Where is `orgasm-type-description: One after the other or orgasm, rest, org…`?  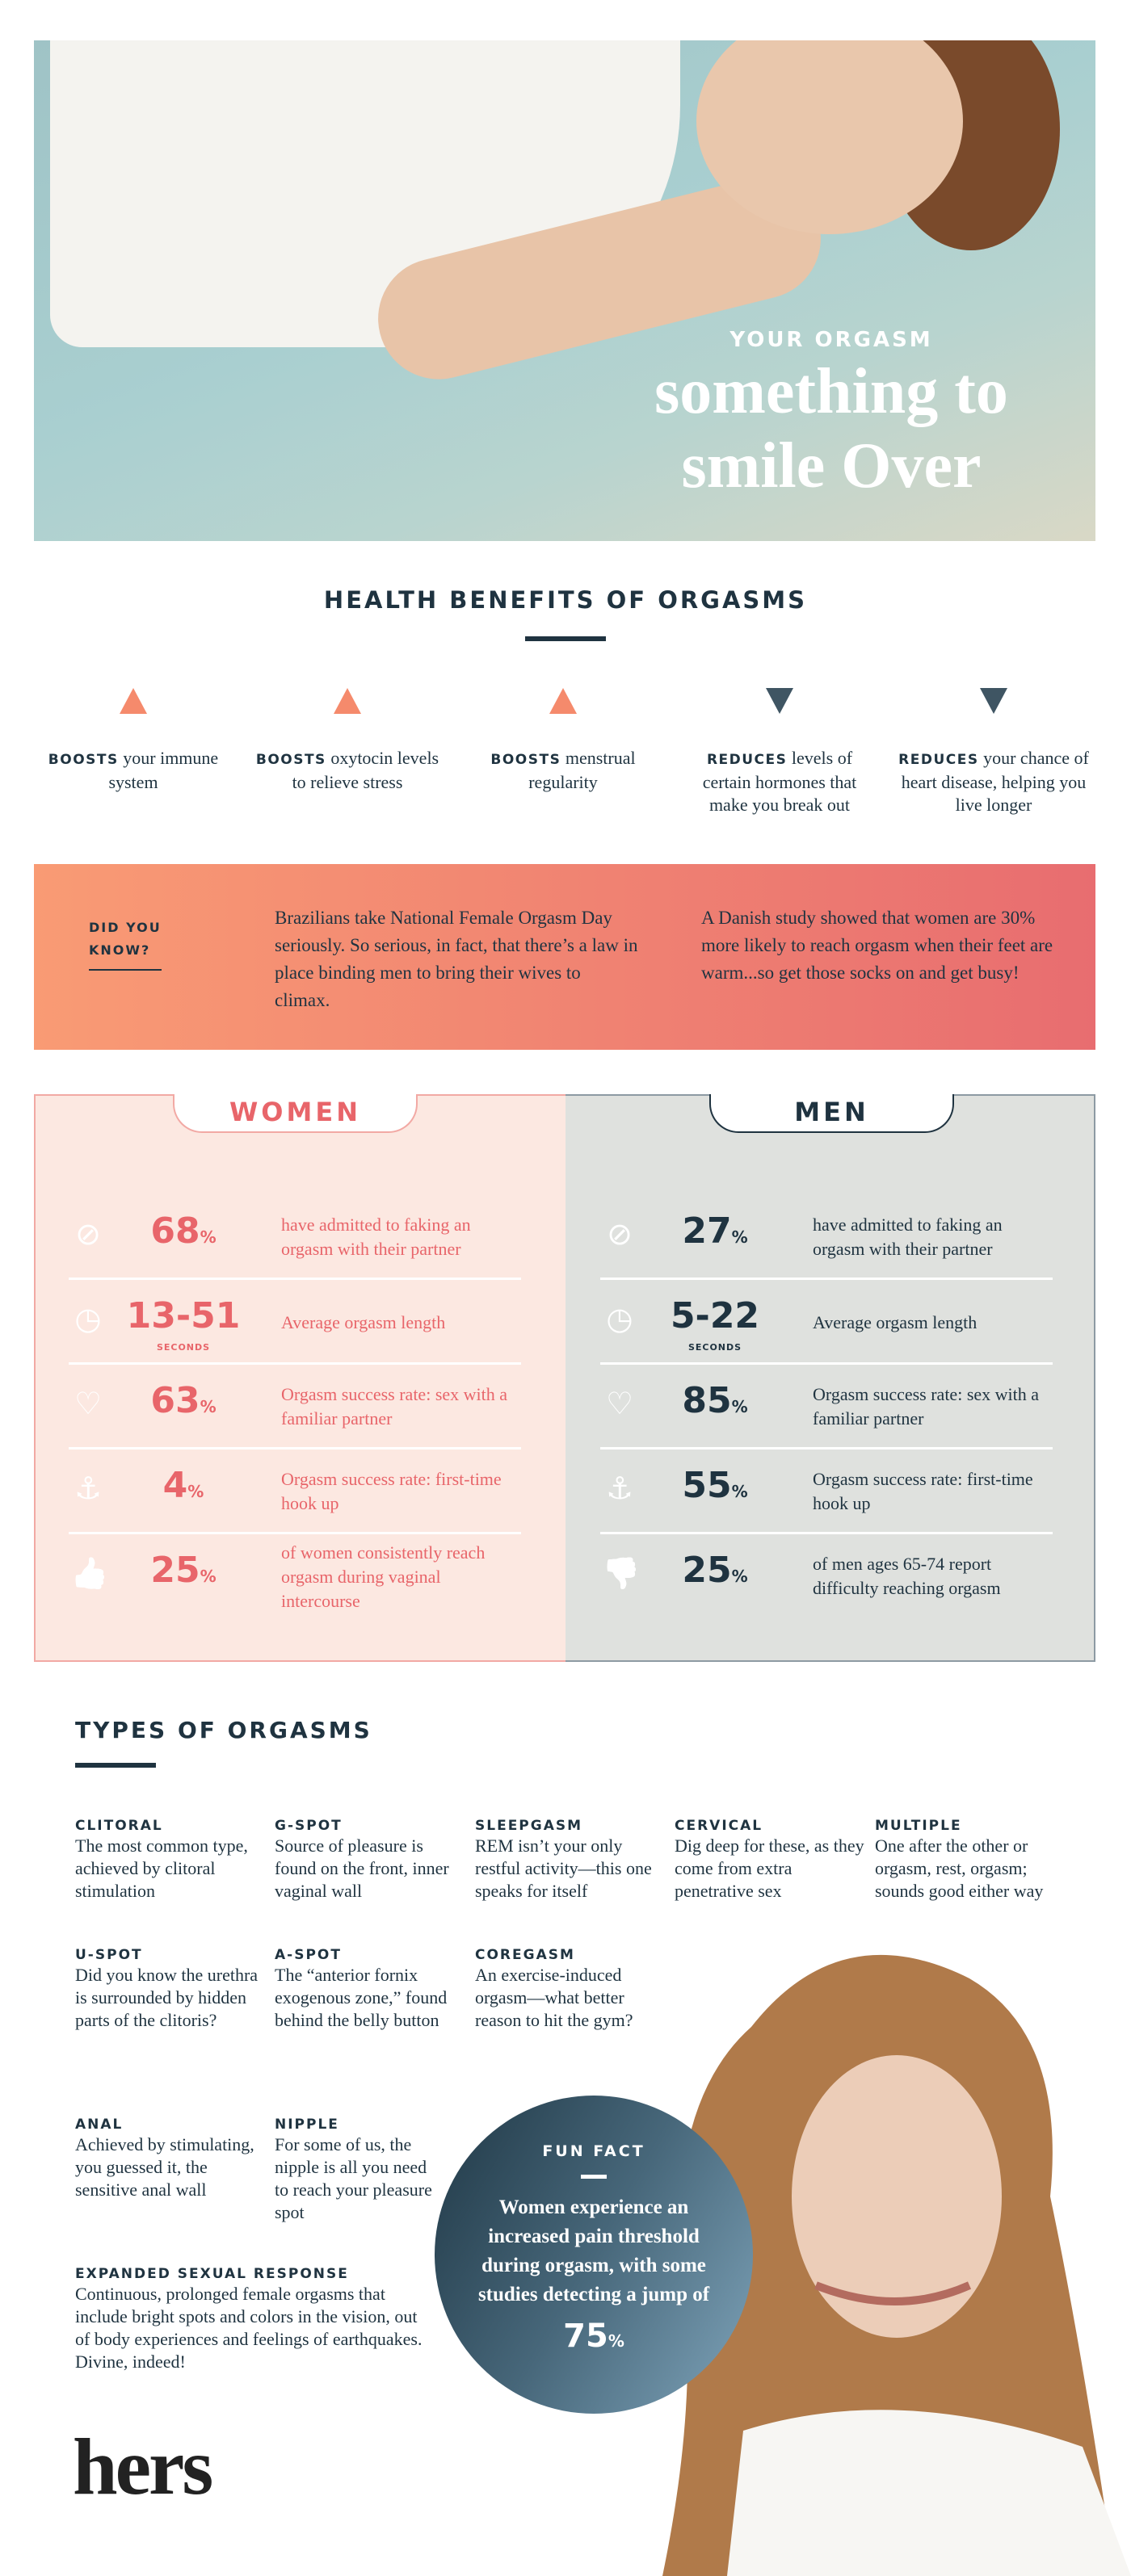
orgasm-type-description: One after the other or orgasm, rest, org… is located at coordinates (959, 1868).